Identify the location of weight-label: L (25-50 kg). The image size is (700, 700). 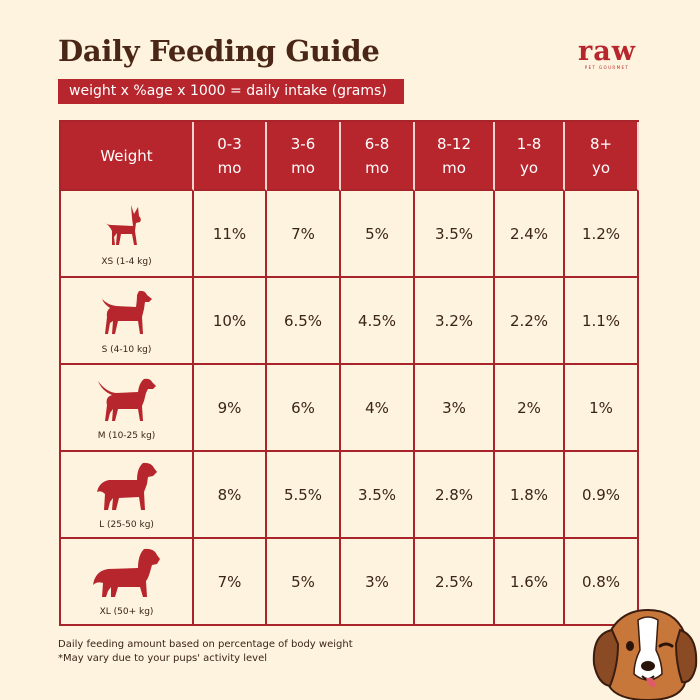
(126, 524).